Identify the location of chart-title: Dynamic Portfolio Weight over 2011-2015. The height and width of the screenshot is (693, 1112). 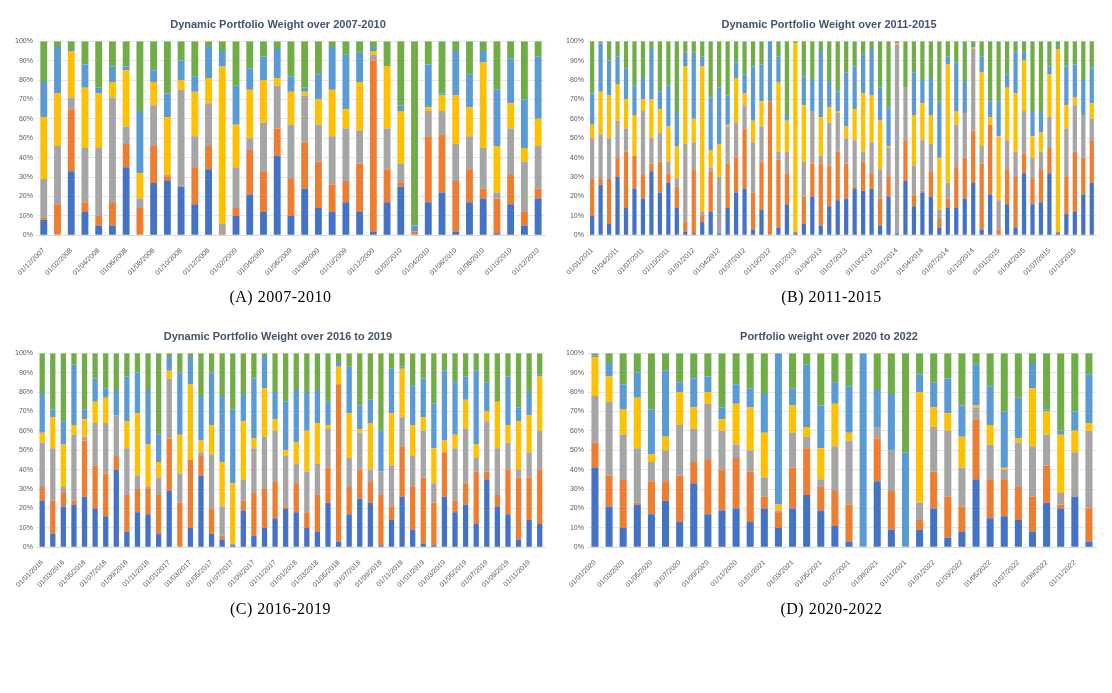
(828, 23).